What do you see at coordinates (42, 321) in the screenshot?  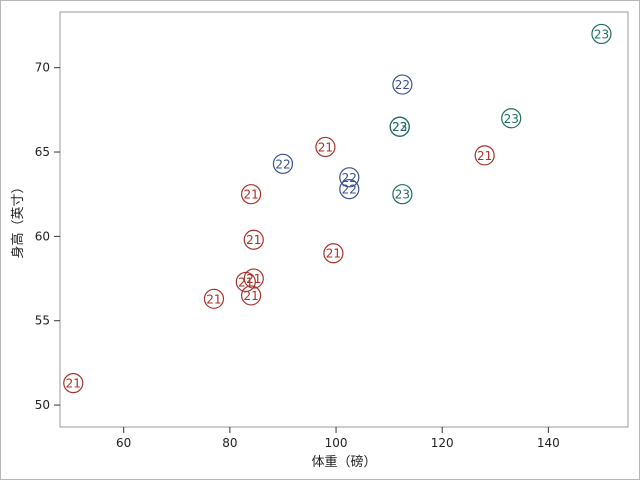 I see `y-tick-label: 55` at bounding box center [42, 321].